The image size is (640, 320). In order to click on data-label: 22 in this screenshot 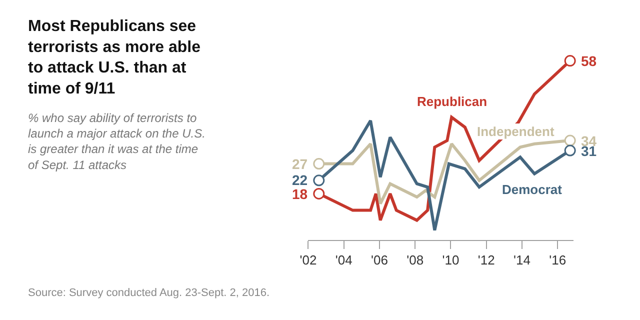, I will do `click(300, 180)`.